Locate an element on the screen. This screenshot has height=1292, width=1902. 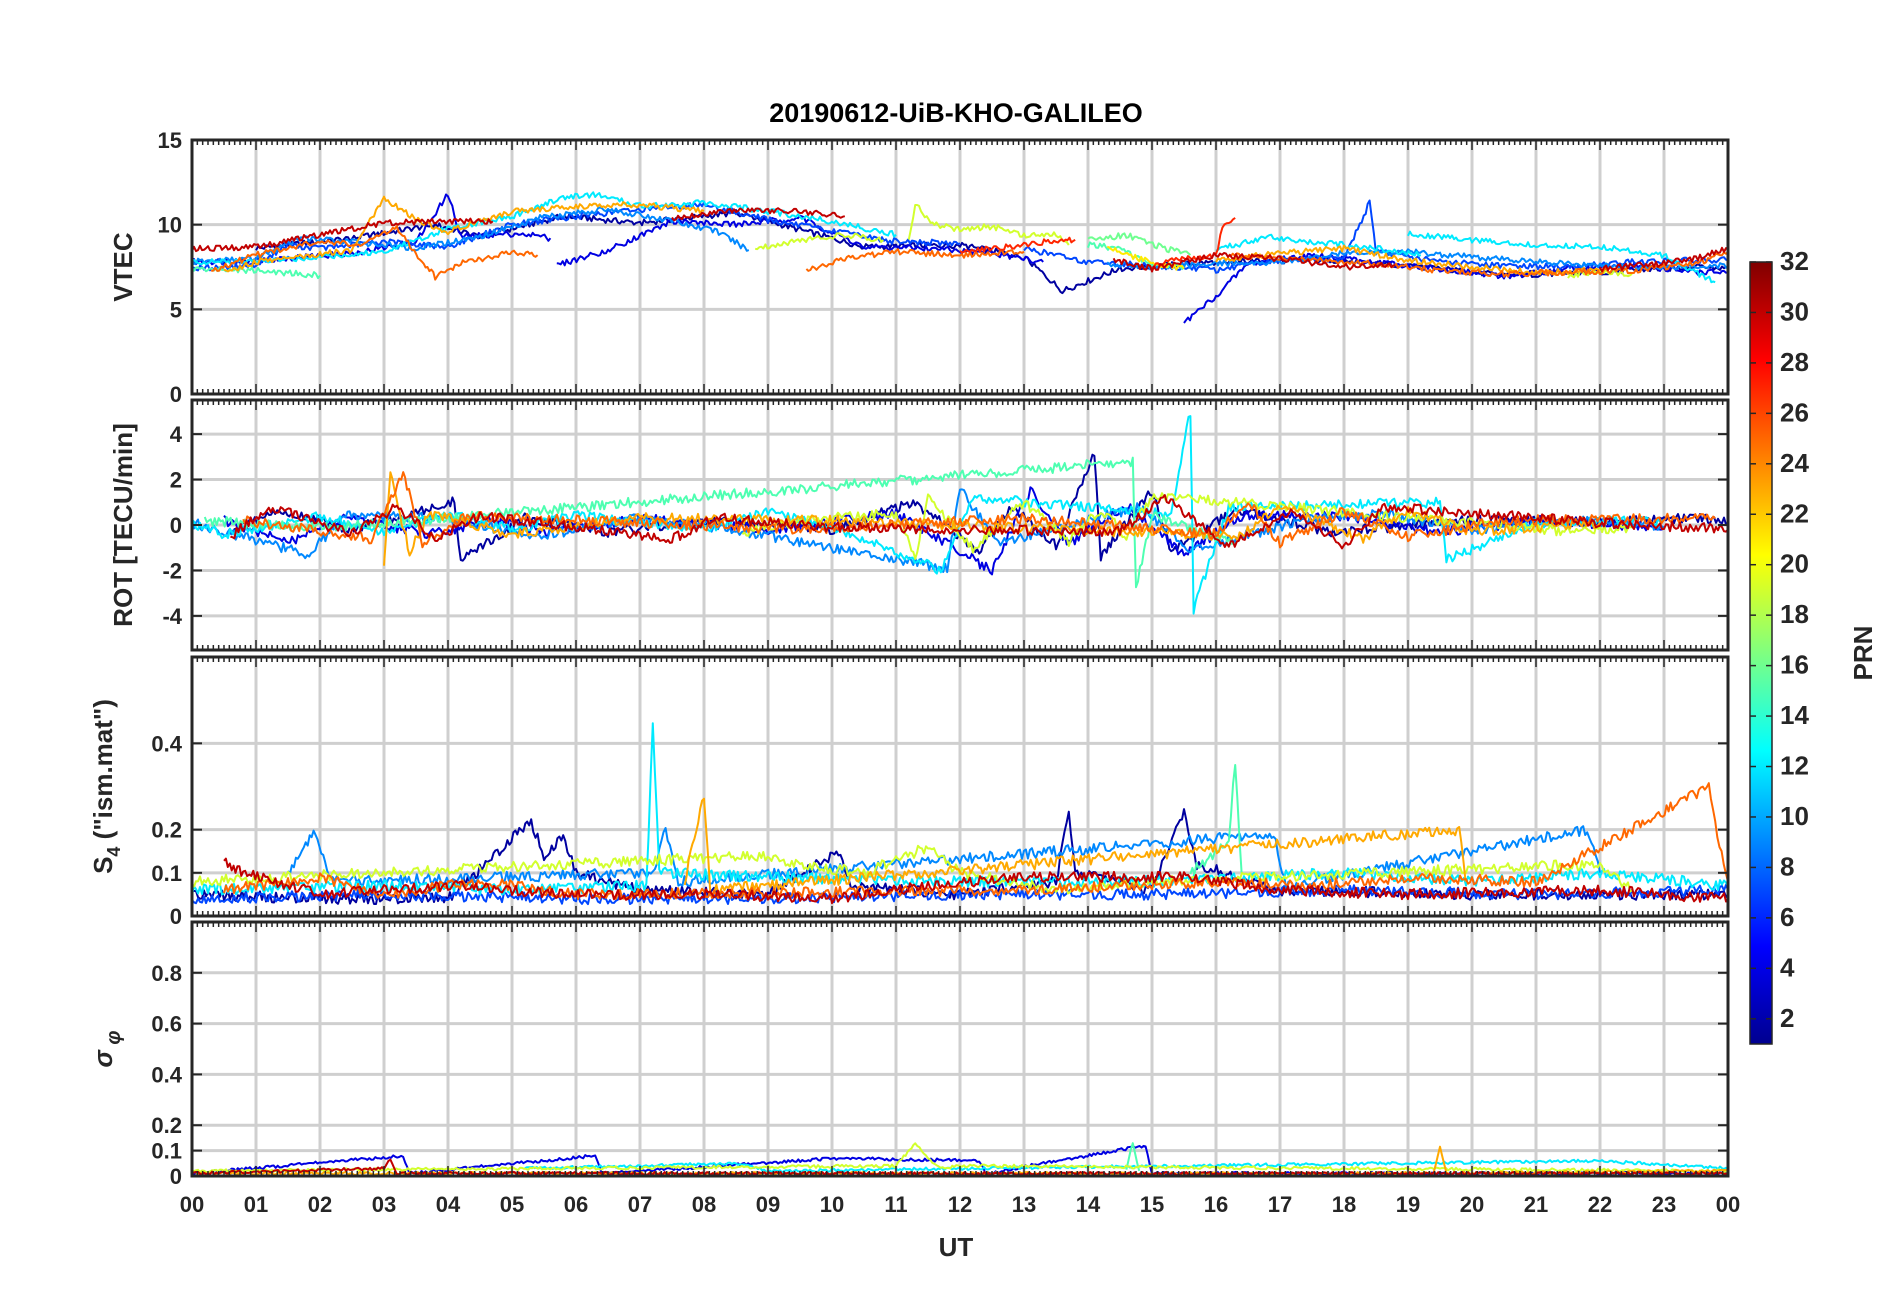
colorbar-gradient is located at coordinates (1761, 653).